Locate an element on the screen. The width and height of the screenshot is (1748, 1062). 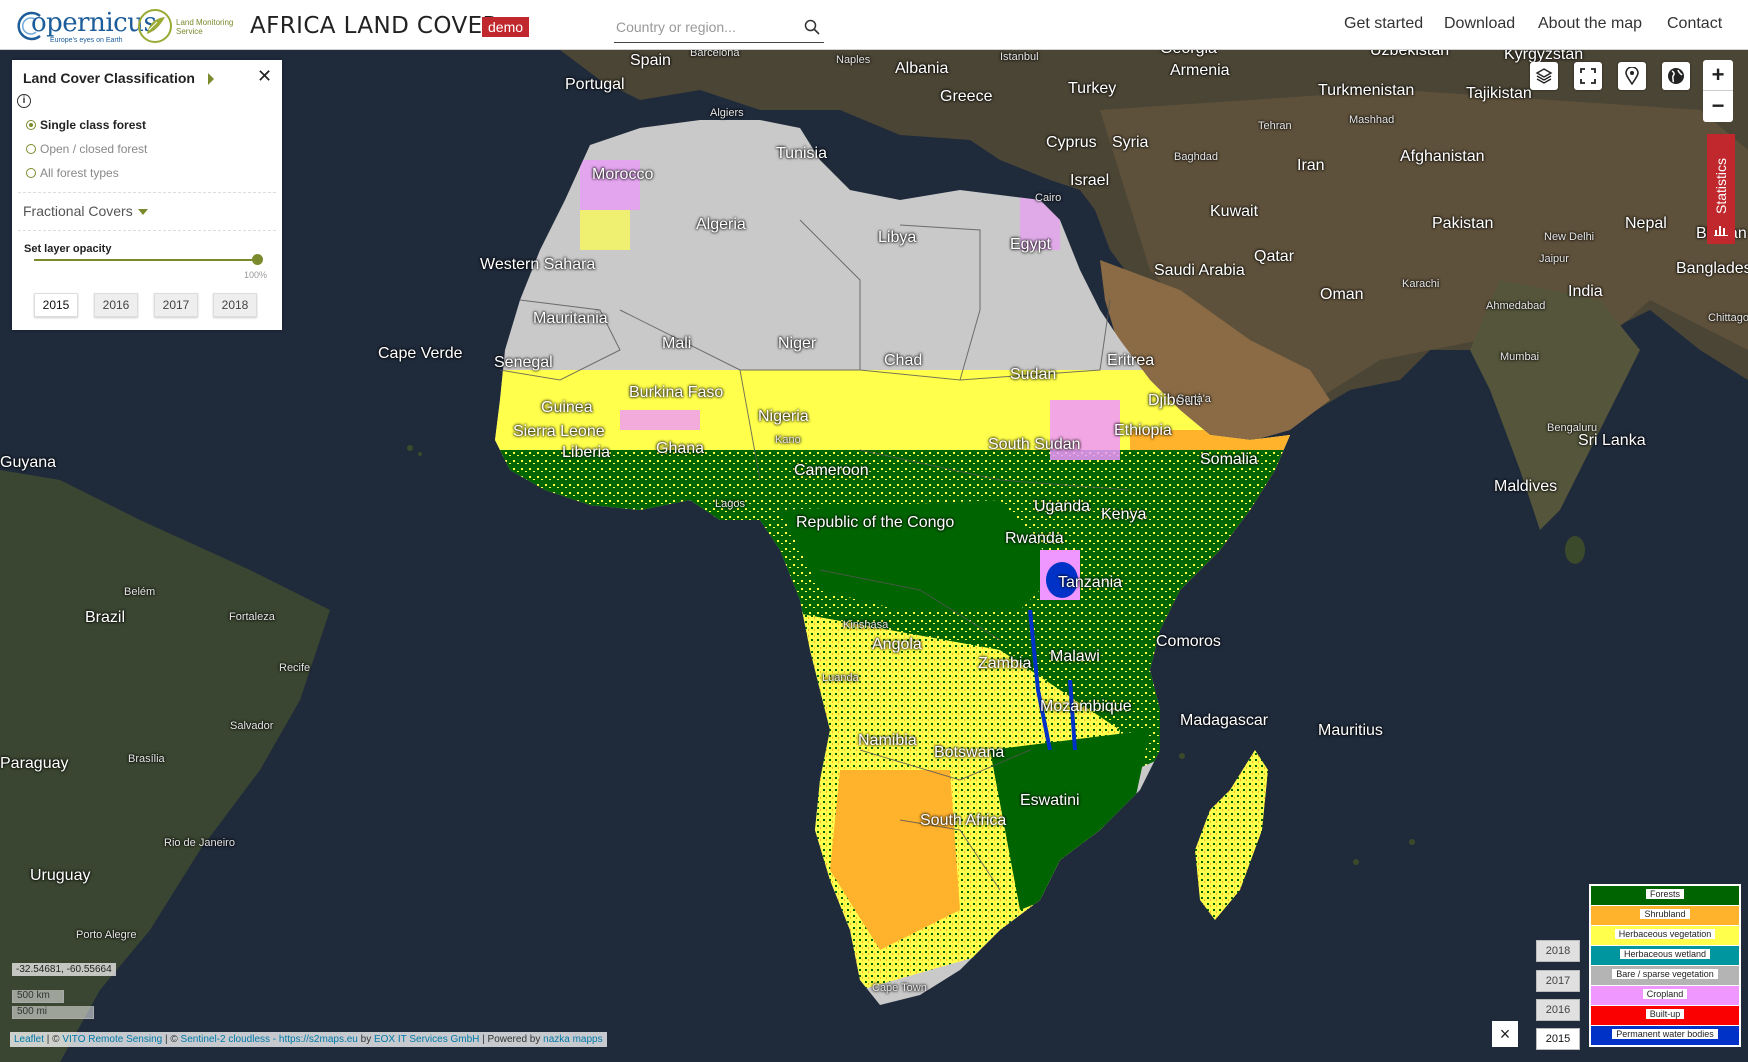
label-egypt: Egypt is located at coordinates (1030, 244).